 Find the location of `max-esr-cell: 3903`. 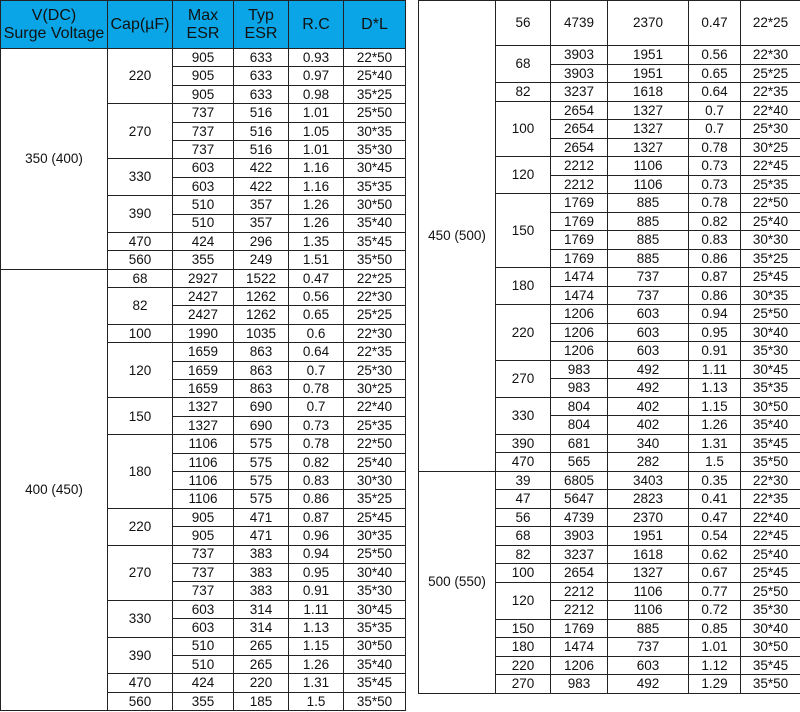

max-esr-cell: 3903 is located at coordinates (579, 55).